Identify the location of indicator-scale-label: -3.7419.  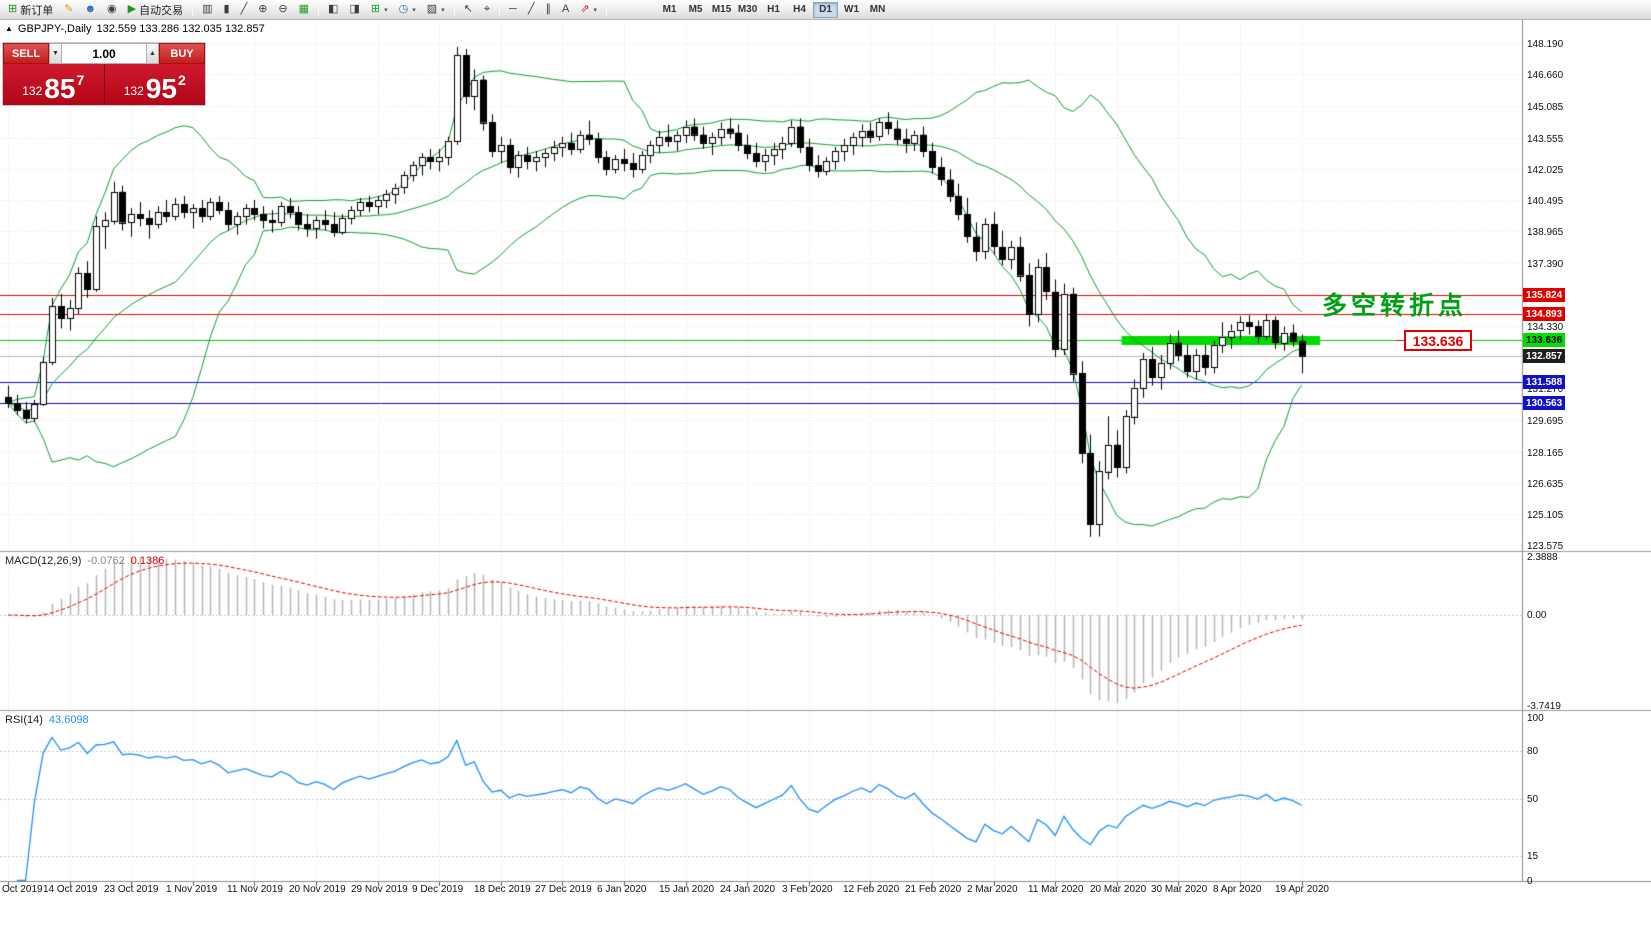
(1544, 706).